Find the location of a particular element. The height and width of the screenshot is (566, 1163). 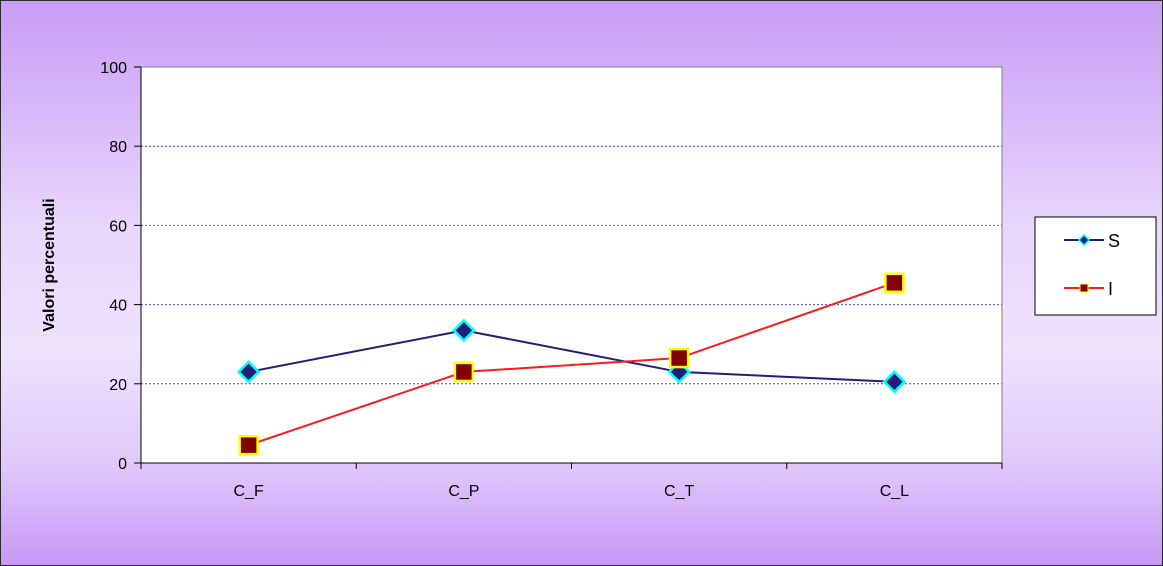

legend: SI is located at coordinates (1095, 266).